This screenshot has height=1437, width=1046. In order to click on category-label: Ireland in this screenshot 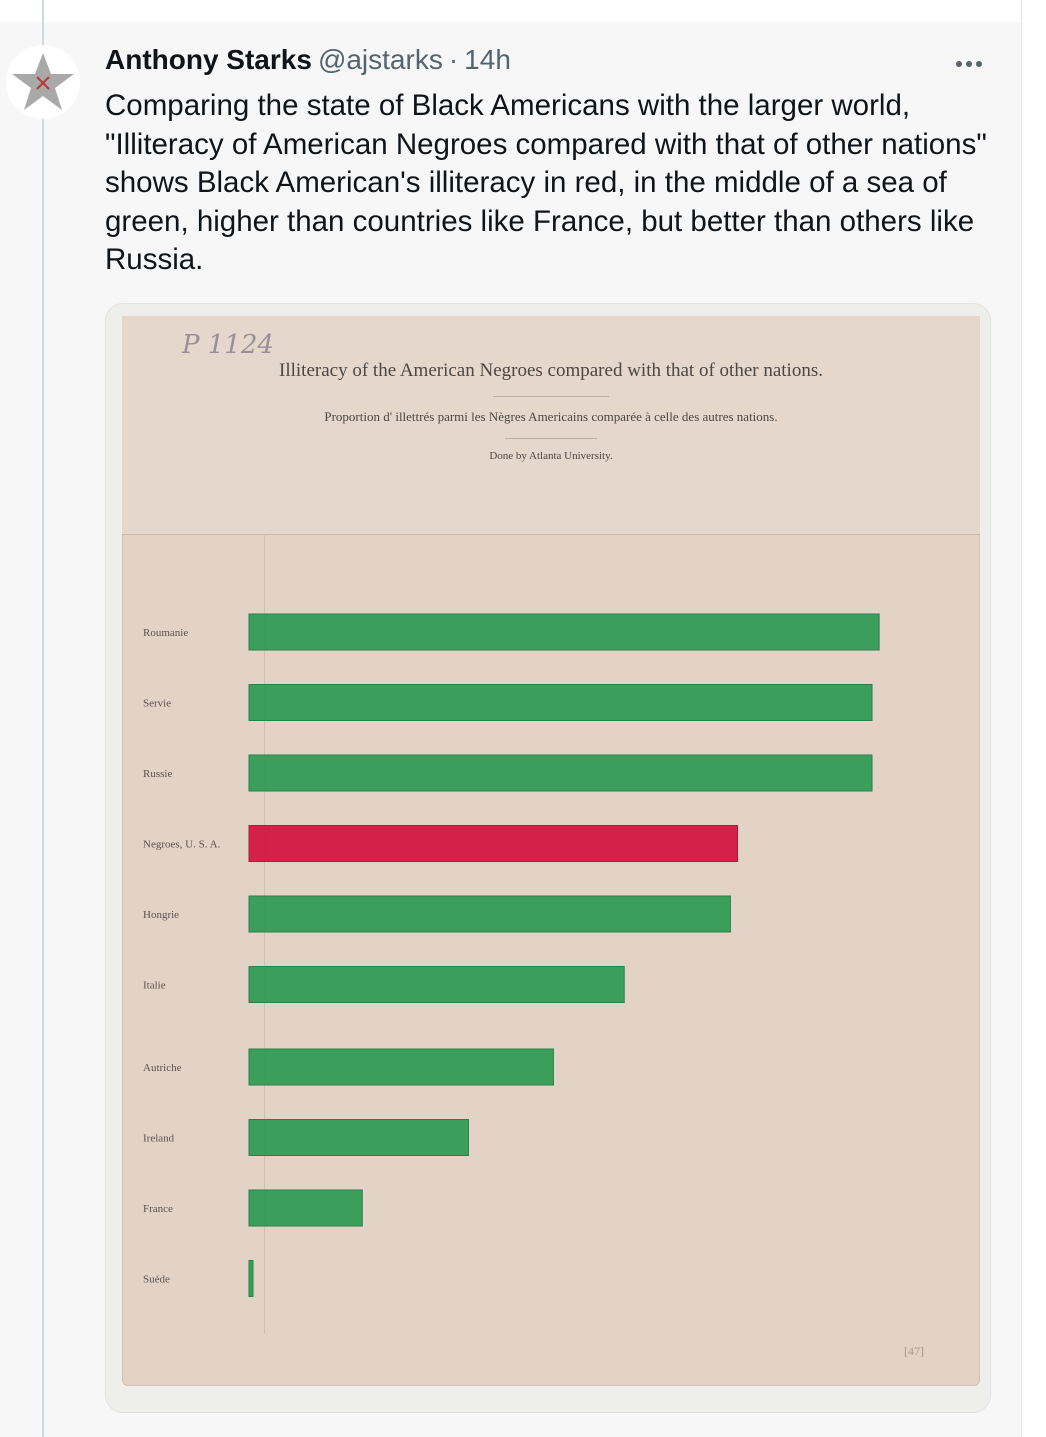, I will do `click(159, 1139)`.